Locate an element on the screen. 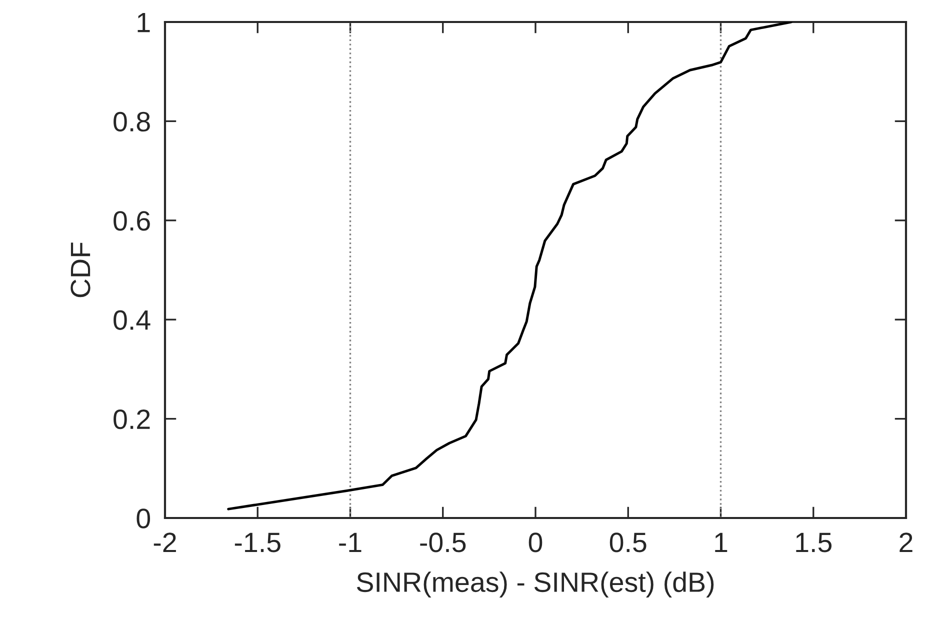 Image resolution: width=926 pixels, height=638 pixels. y-axis-title: CDF is located at coordinates (80, 270).